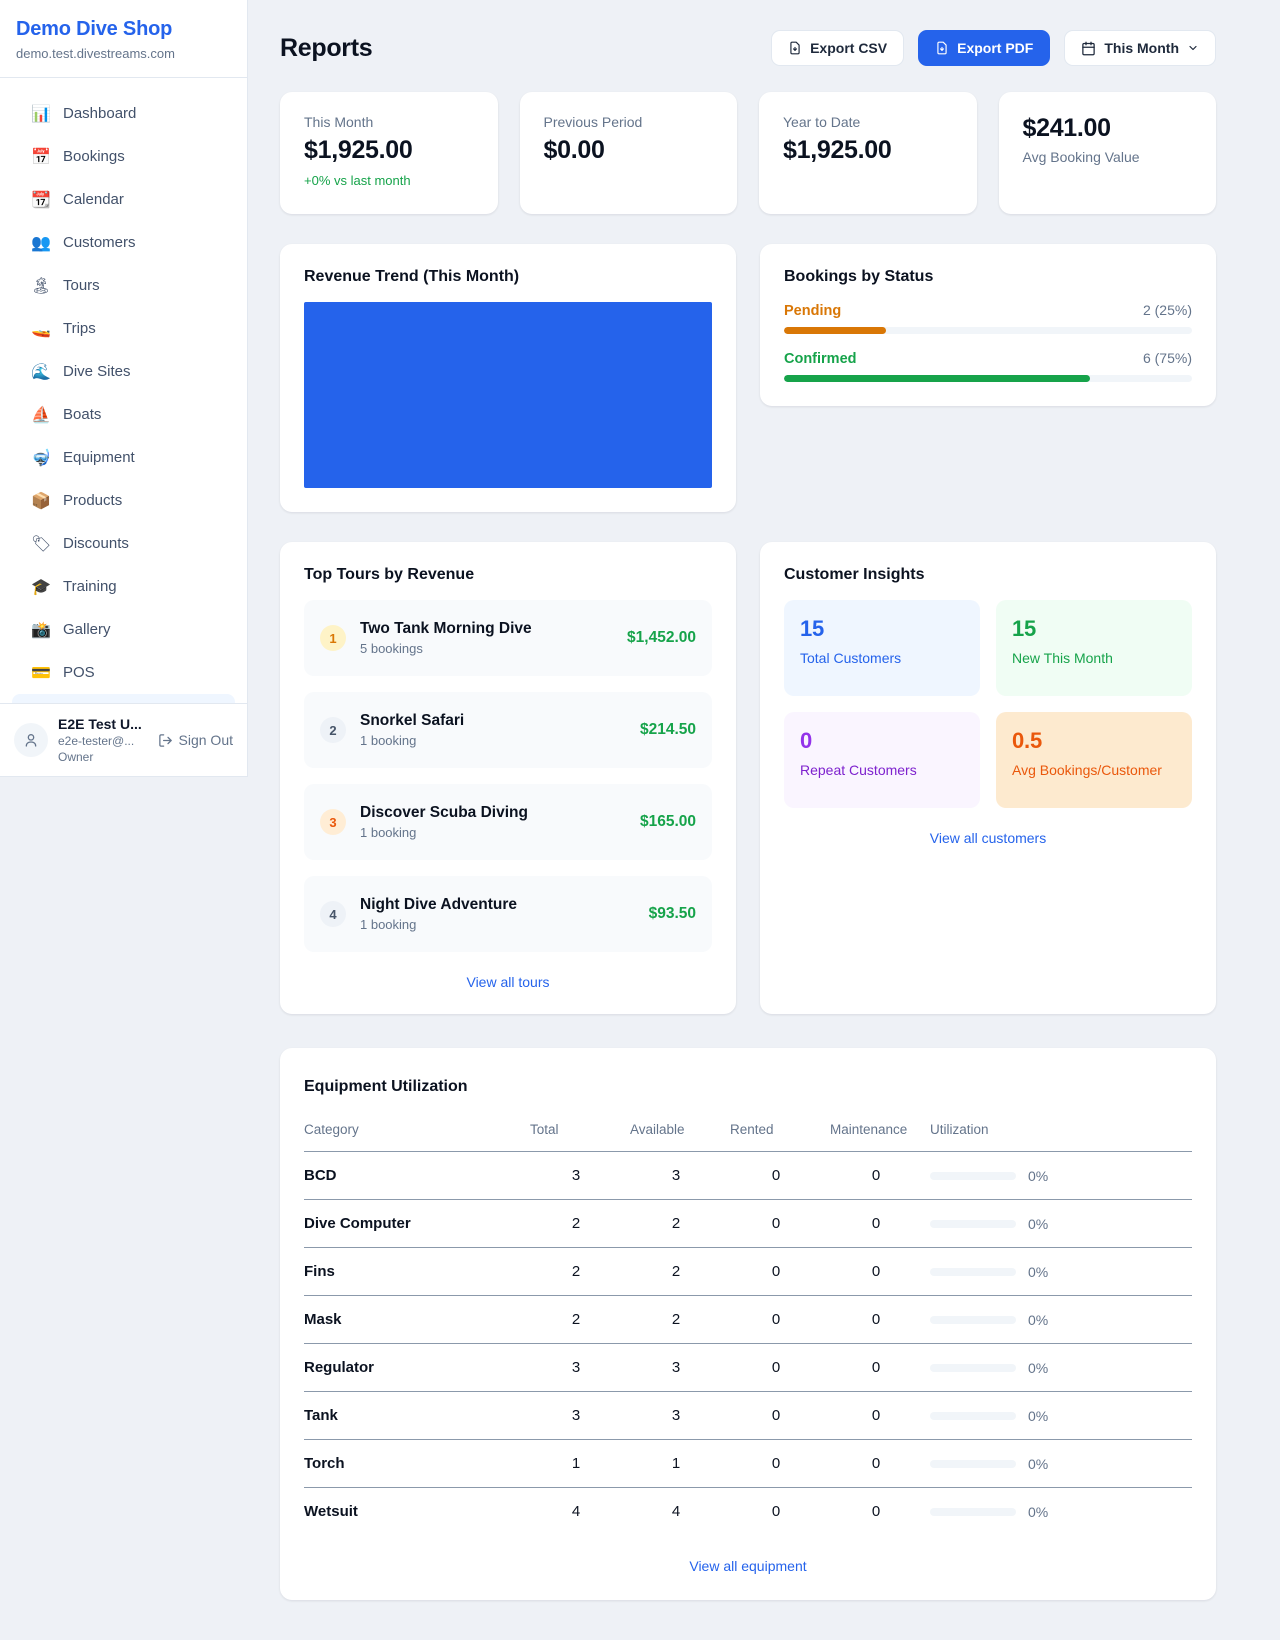 The width and height of the screenshot is (1280, 1640). What do you see at coordinates (41, 673) in the screenshot?
I see `credit-card-icon: 💳` at bounding box center [41, 673].